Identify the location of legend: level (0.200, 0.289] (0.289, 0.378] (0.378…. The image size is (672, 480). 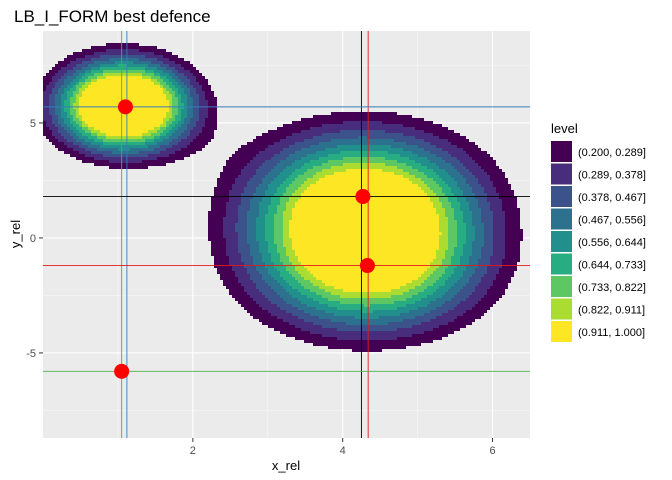
(598, 231).